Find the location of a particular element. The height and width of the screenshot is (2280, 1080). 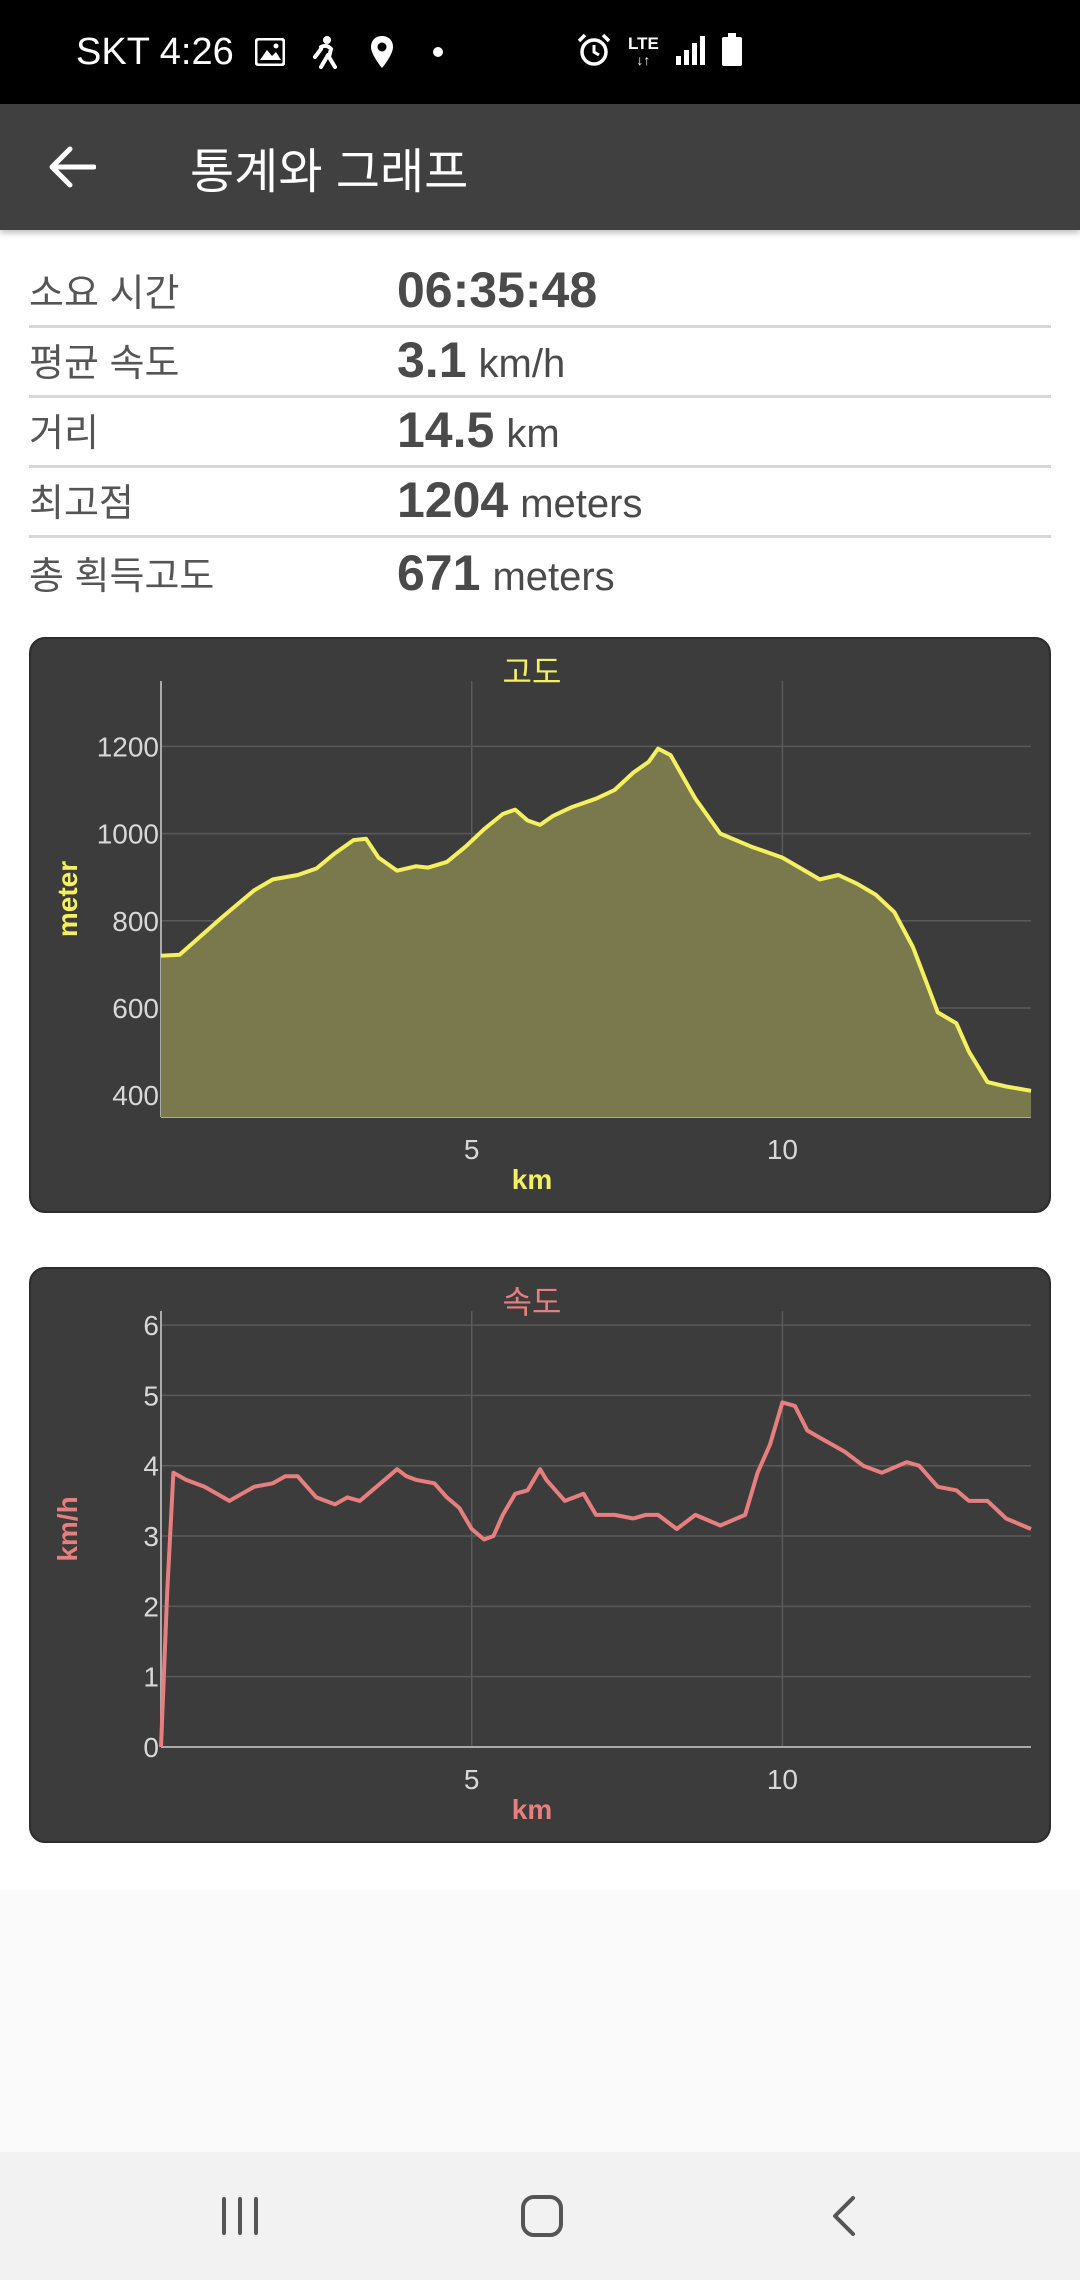

navigation-bar is located at coordinates (540, 2216).